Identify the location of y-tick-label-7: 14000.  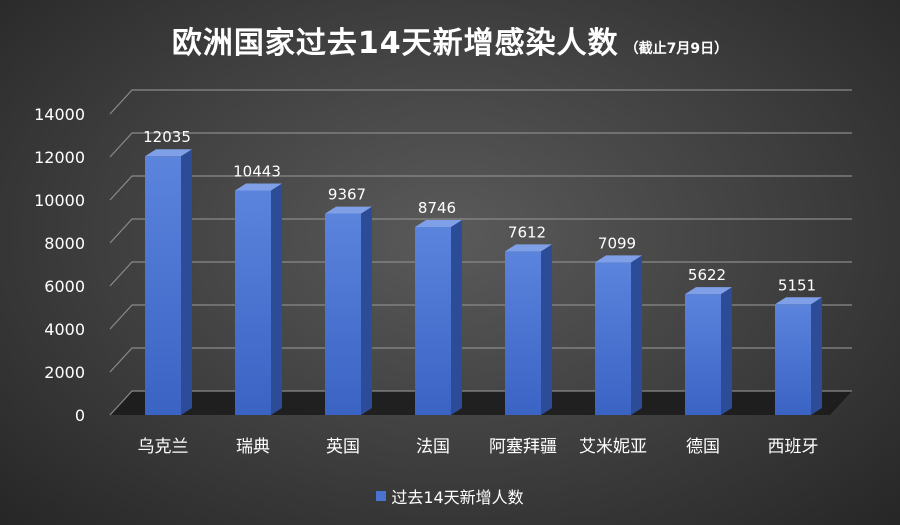
(59, 114).